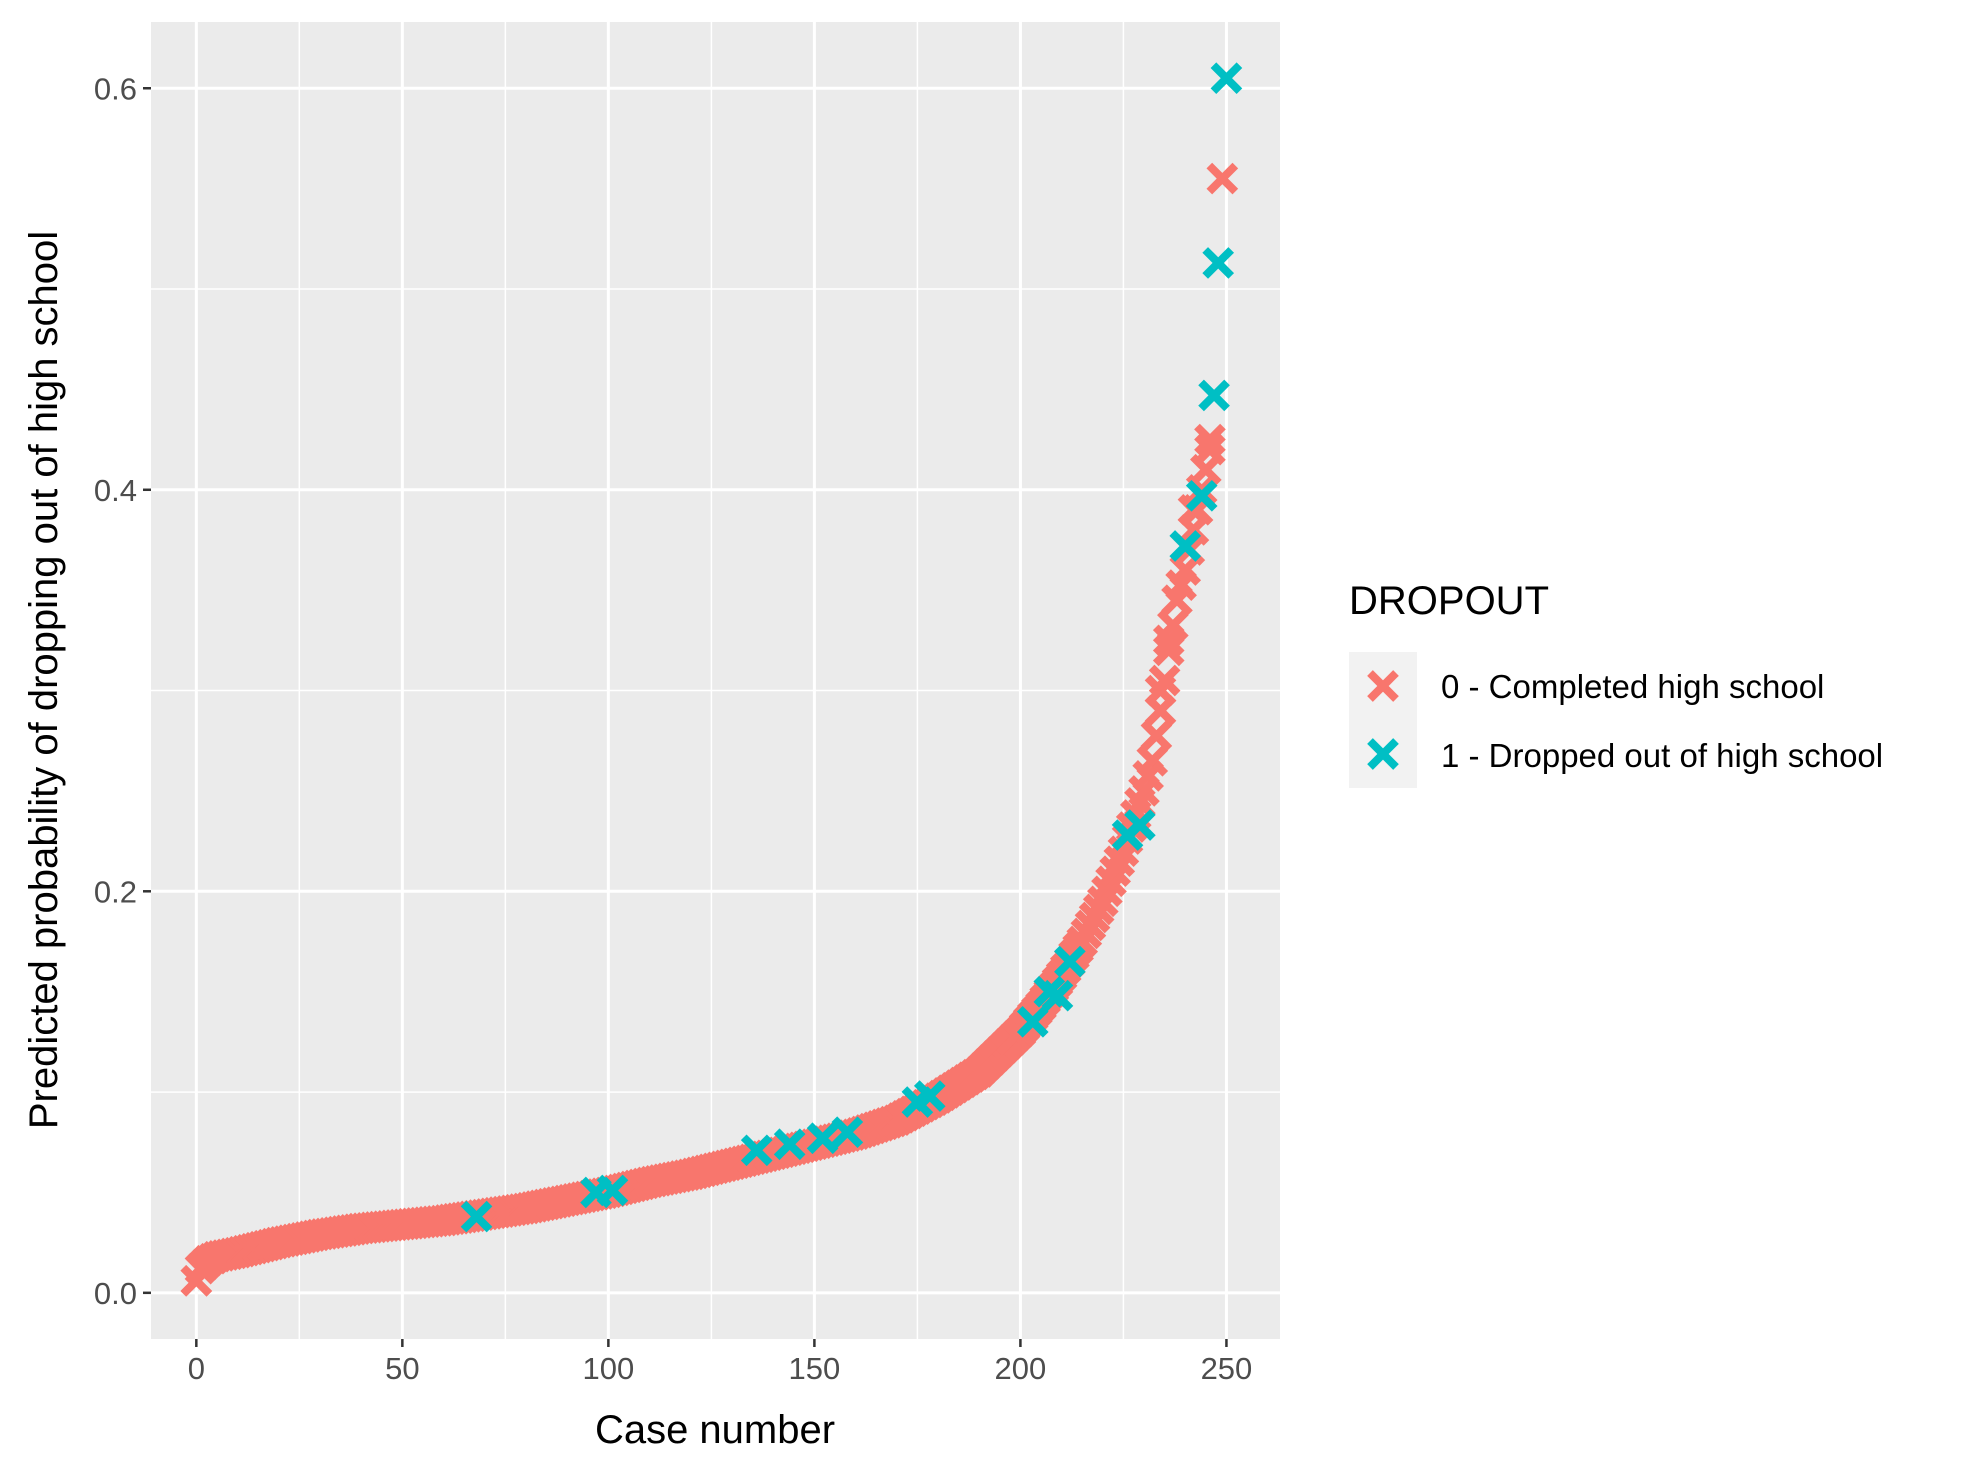 This screenshot has height=1468, width=1975. I want to click on legend-label-series-1: 1 - Dropped out of high school, so click(1662, 755).